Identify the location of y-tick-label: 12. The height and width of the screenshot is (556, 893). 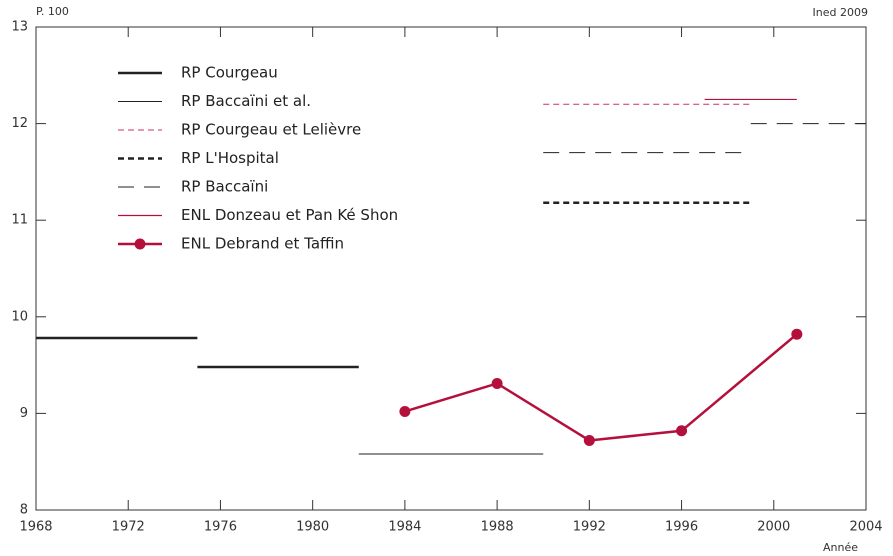
(19, 123).